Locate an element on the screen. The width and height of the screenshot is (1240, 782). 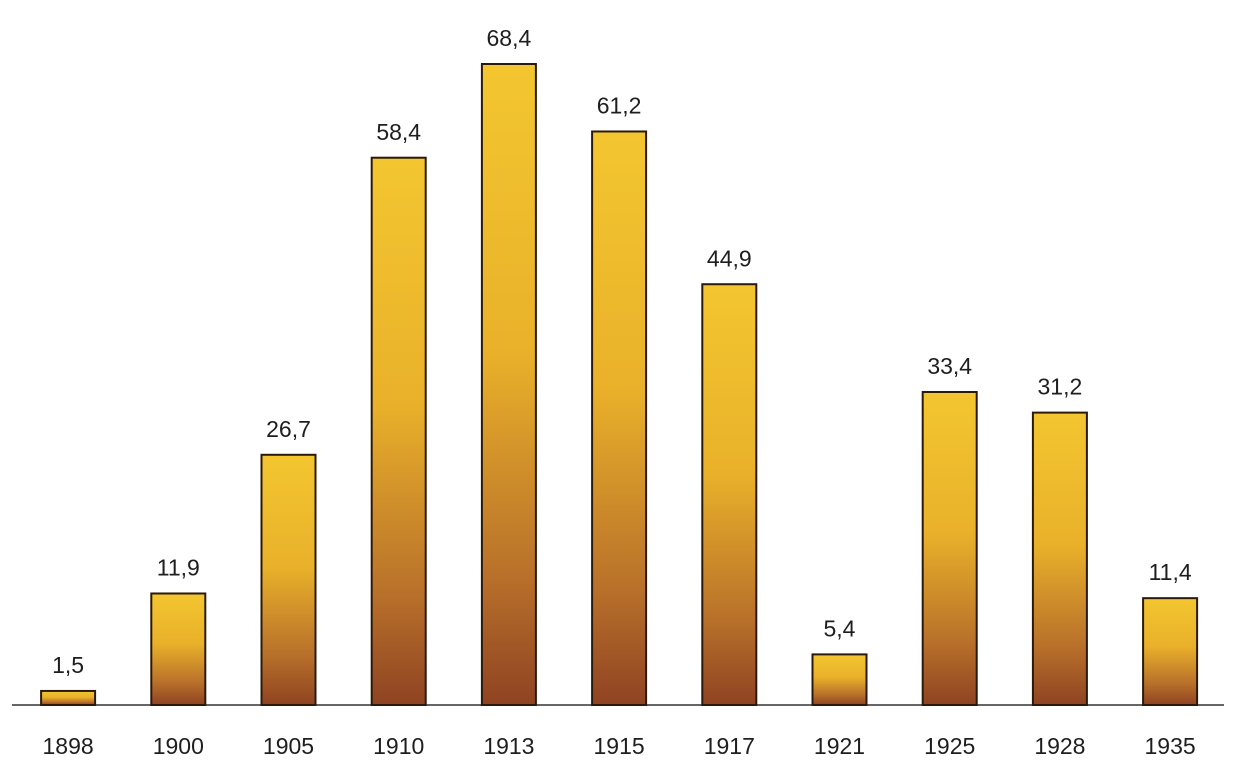
value-label: 58,4 is located at coordinates (398, 132).